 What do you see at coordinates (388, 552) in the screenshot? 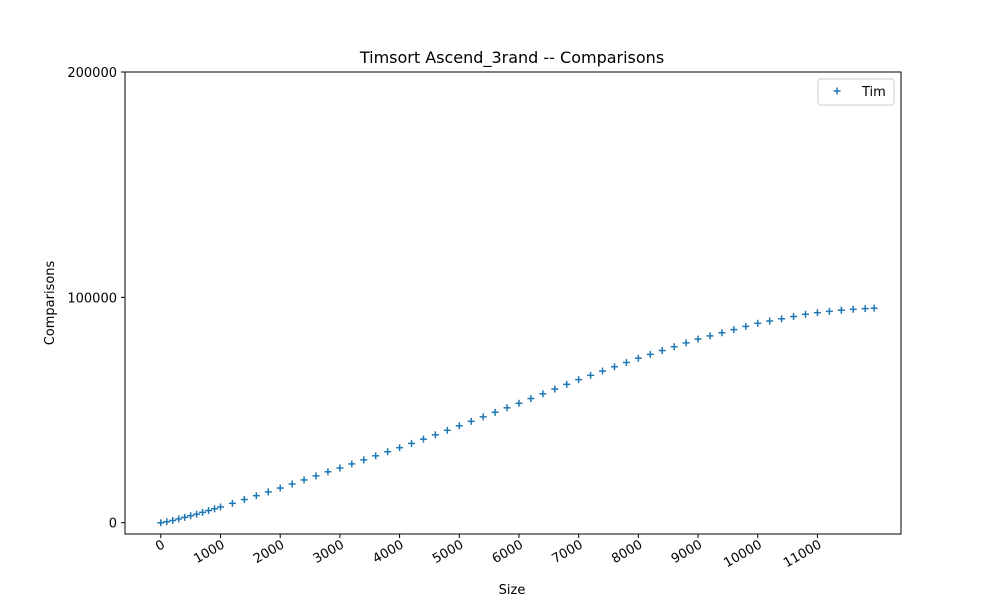
I see `x-tick-label: 4000` at bounding box center [388, 552].